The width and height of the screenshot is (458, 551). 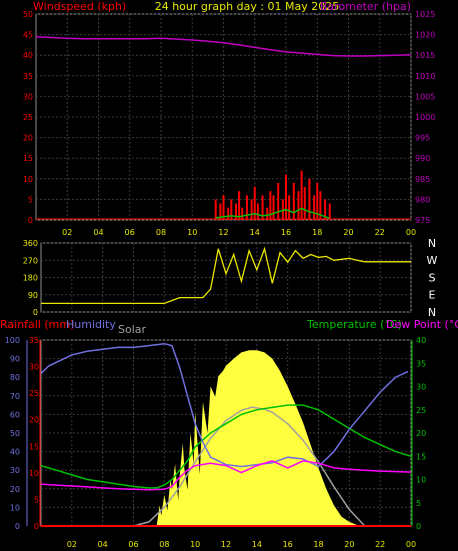 What do you see at coordinates (15, 489) in the screenshot?
I see `humidity-tick-label: 20` at bounding box center [15, 489].